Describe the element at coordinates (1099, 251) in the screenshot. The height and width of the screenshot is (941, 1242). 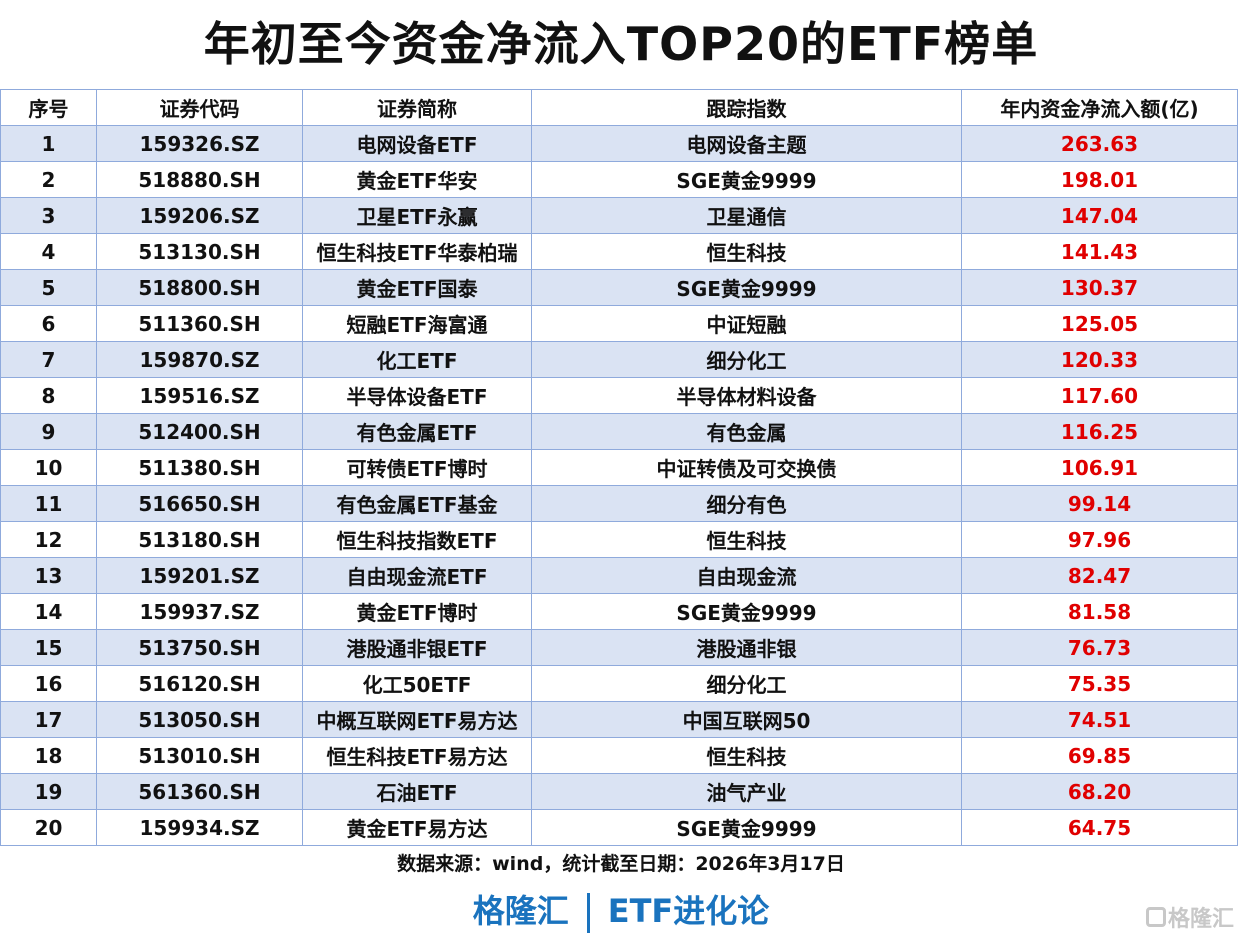
I see `cell-net-inflow: 141.43` at that location.